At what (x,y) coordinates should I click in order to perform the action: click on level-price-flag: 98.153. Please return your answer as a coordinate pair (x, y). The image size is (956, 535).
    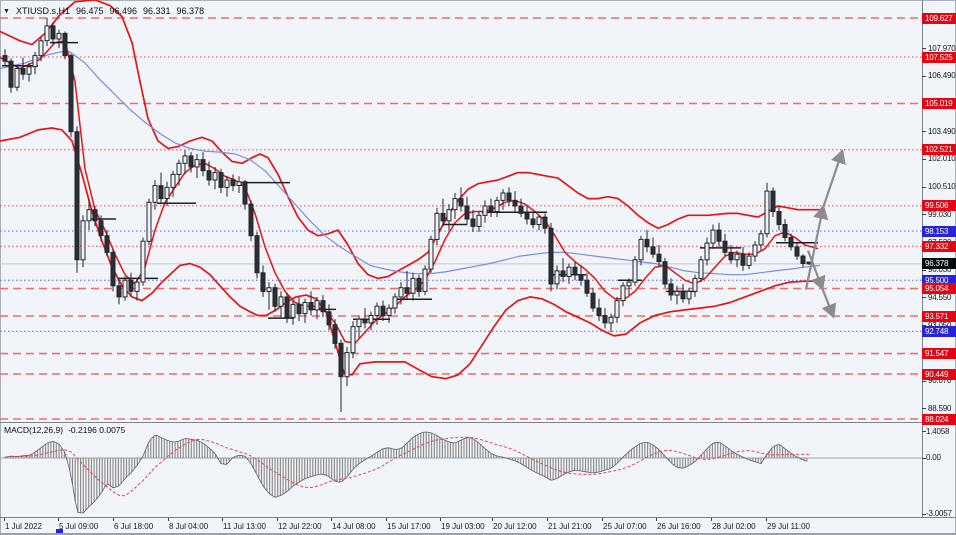
    Looking at the image, I should click on (939, 231).